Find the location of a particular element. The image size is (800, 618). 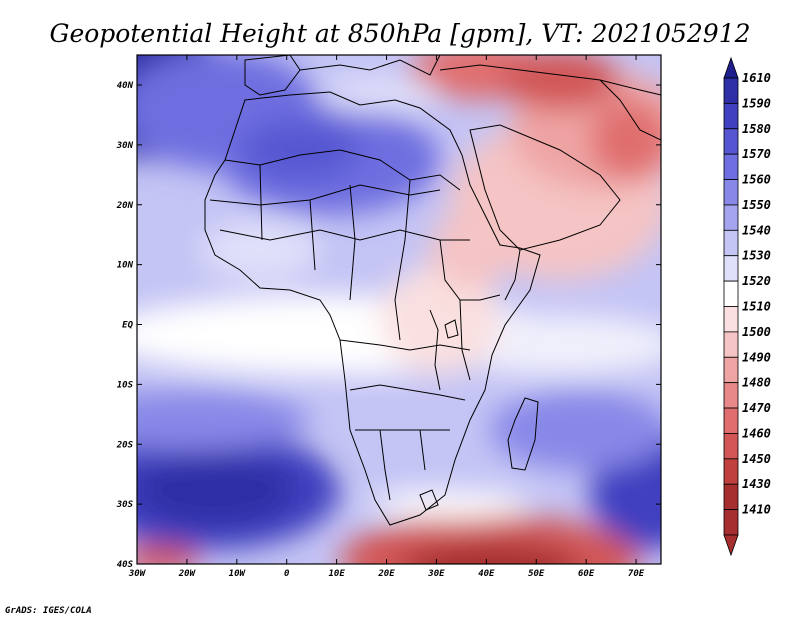

colorbar-label: 1500 is located at coordinates (756, 332).